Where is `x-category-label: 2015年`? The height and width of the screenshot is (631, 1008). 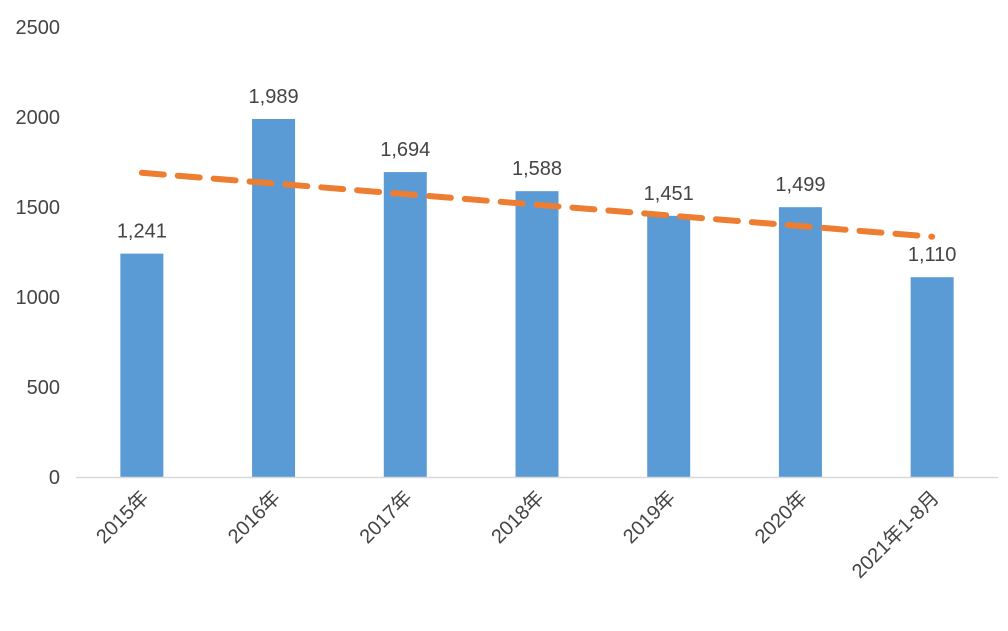 x-category-label: 2015年 is located at coordinates (123, 517).